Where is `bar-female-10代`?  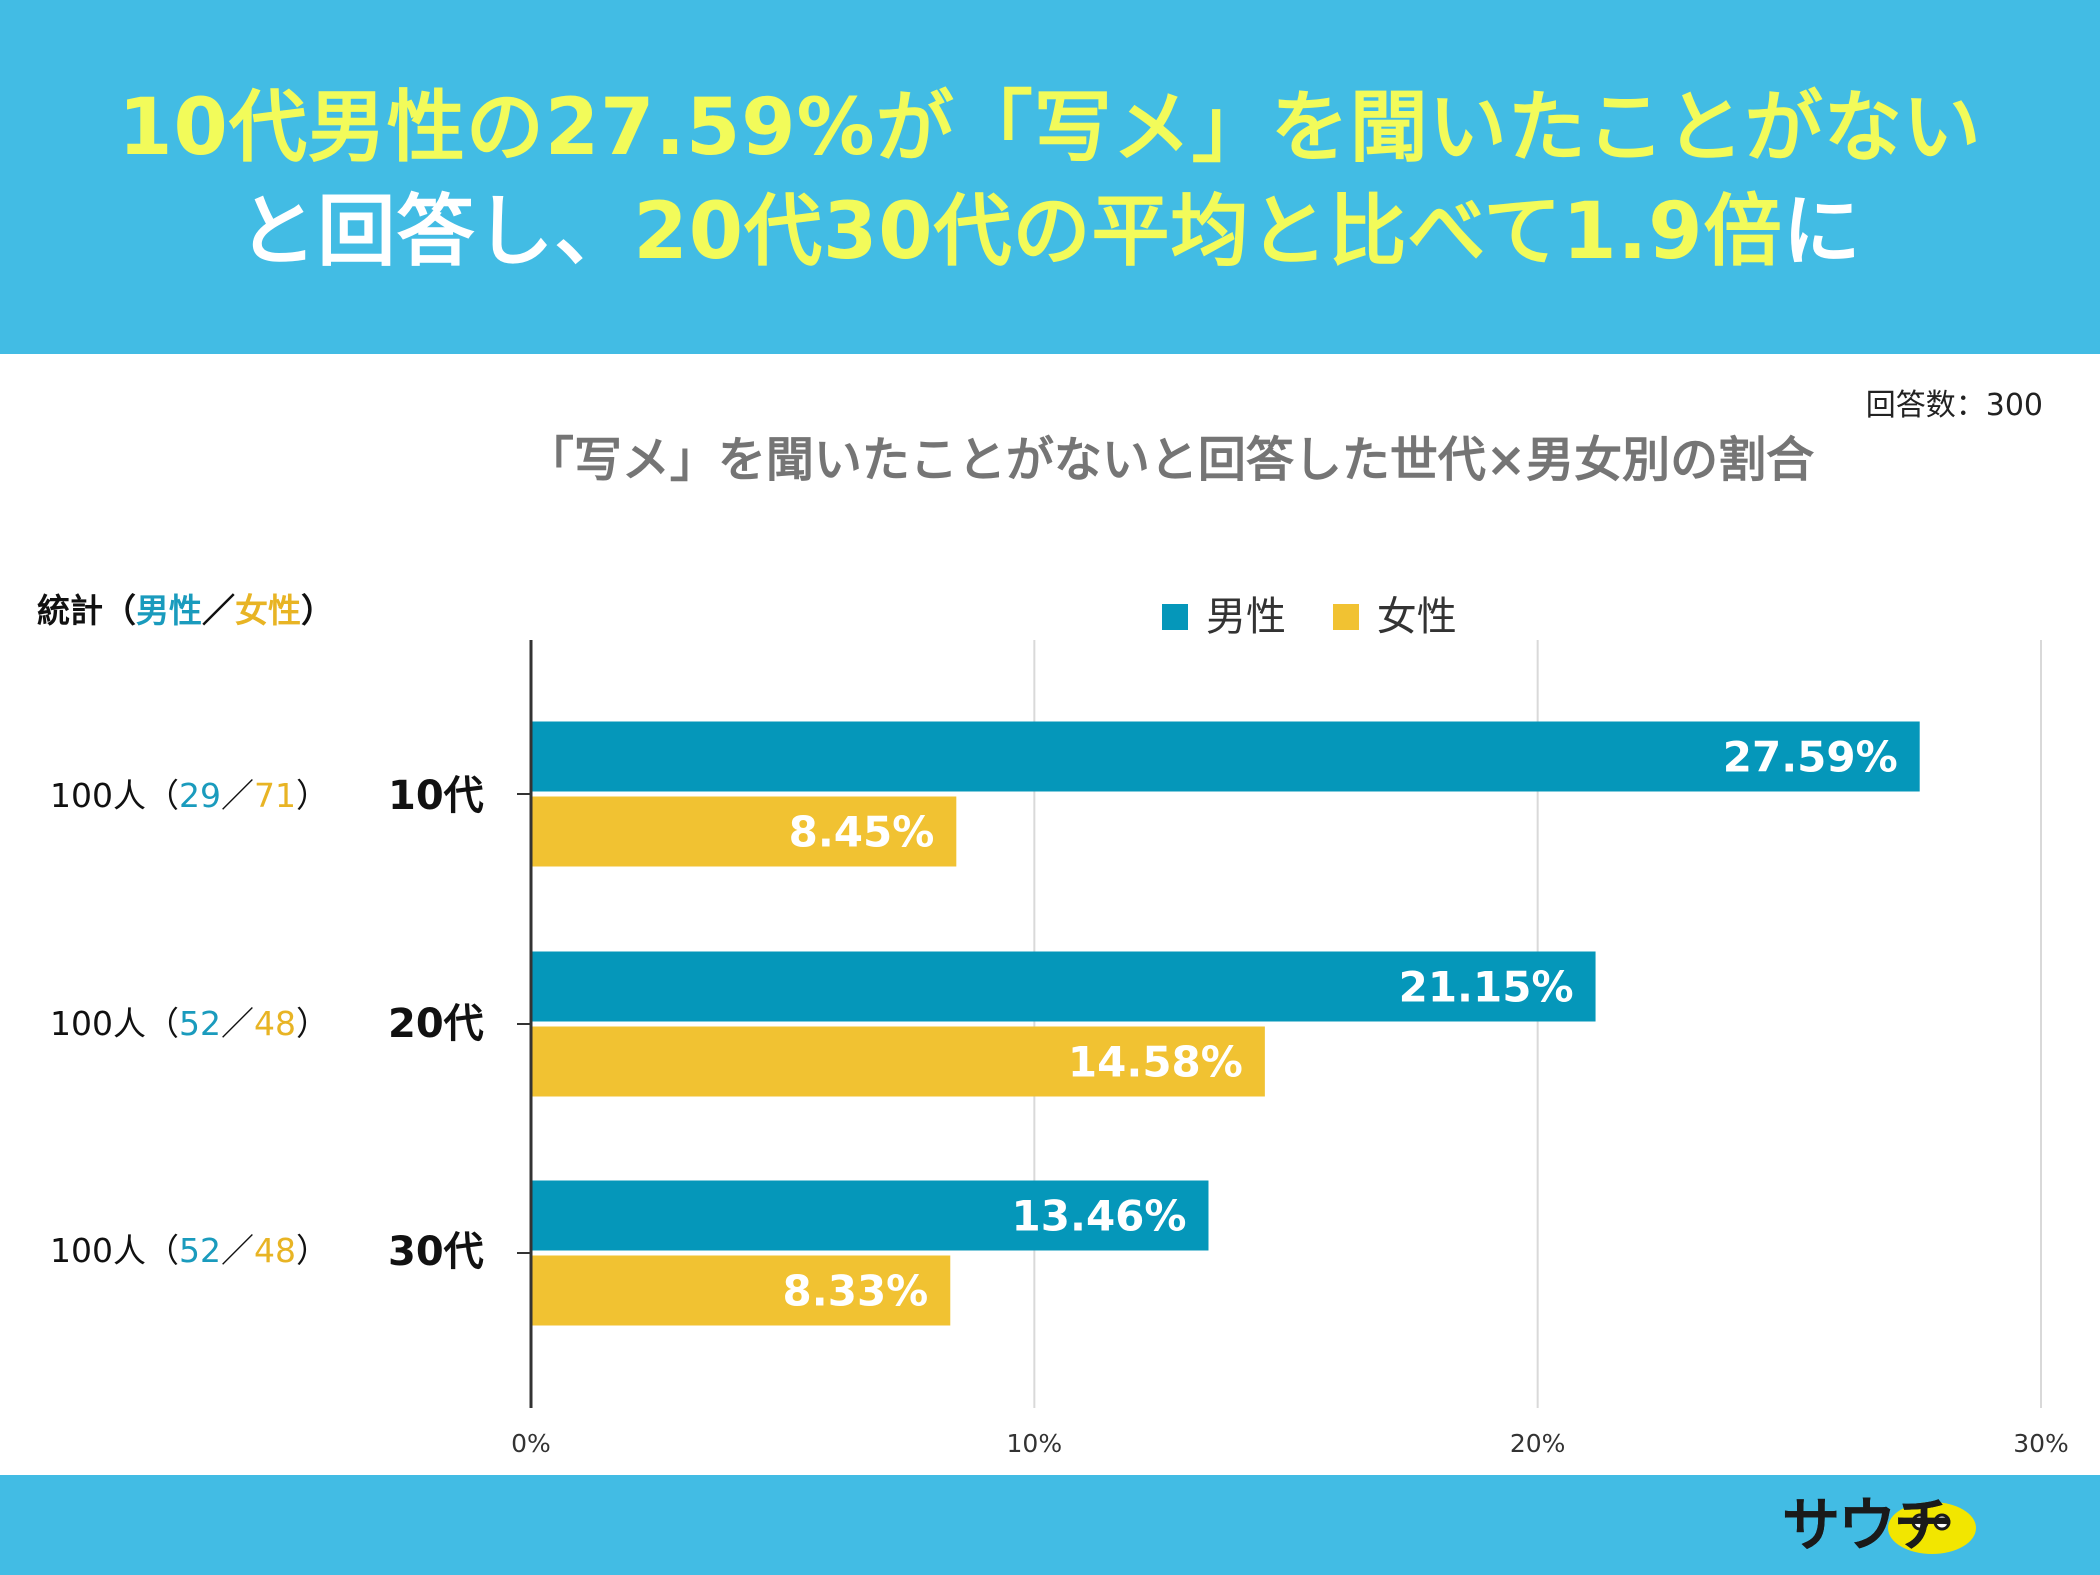 bar-female-10代 is located at coordinates (744, 831).